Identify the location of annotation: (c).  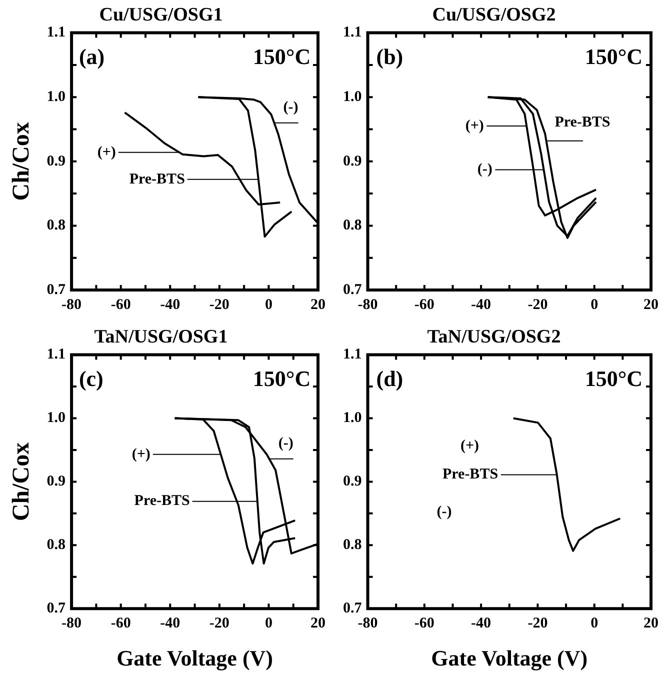
(91, 378).